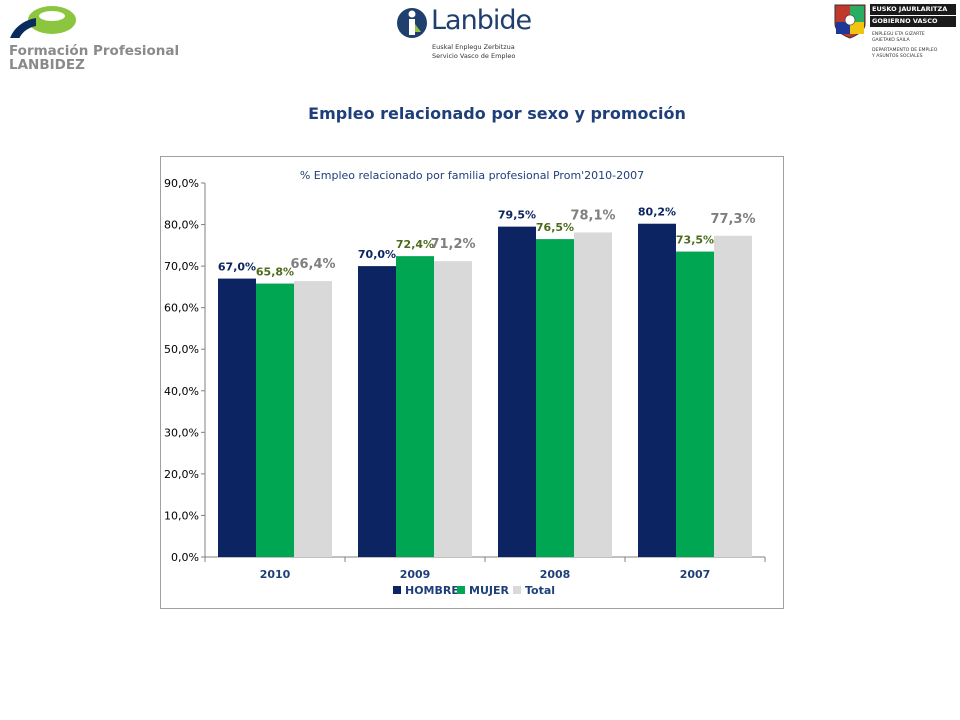 Image resolution: width=960 pixels, height=720 pixels. Describe the element at coordinates (47, 65) in the screenshot. I see `fp-logo-line2: LANBIDEZ` at that location.